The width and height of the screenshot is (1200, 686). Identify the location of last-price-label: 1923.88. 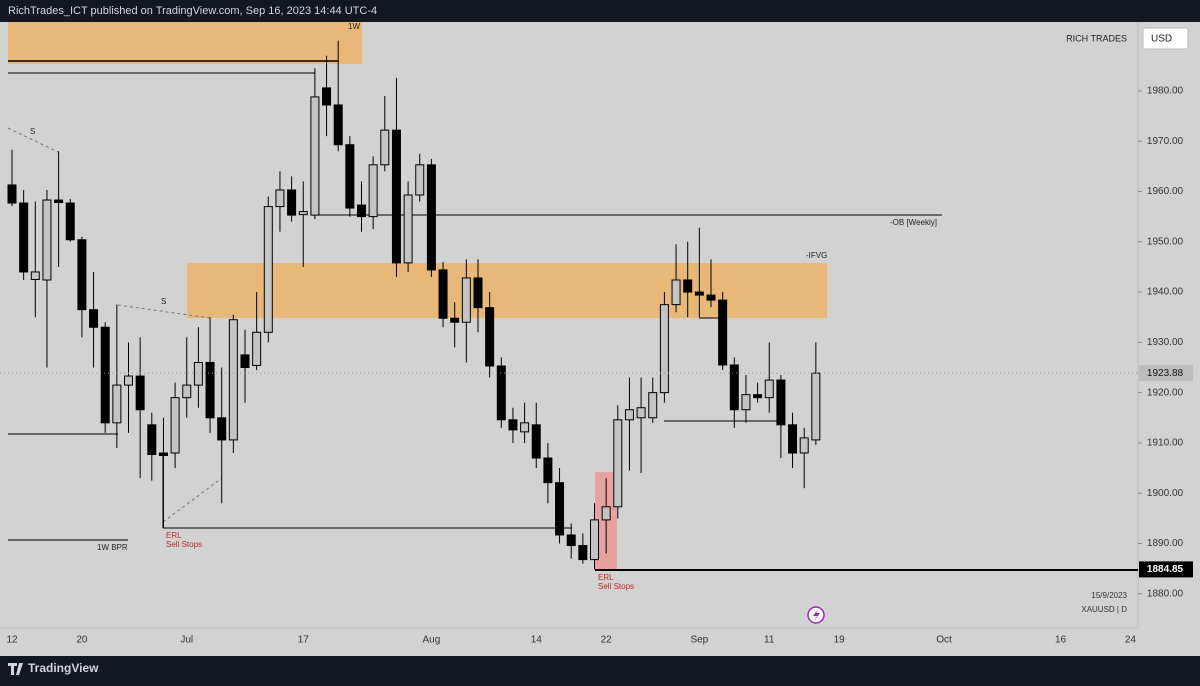
(1165, 373).